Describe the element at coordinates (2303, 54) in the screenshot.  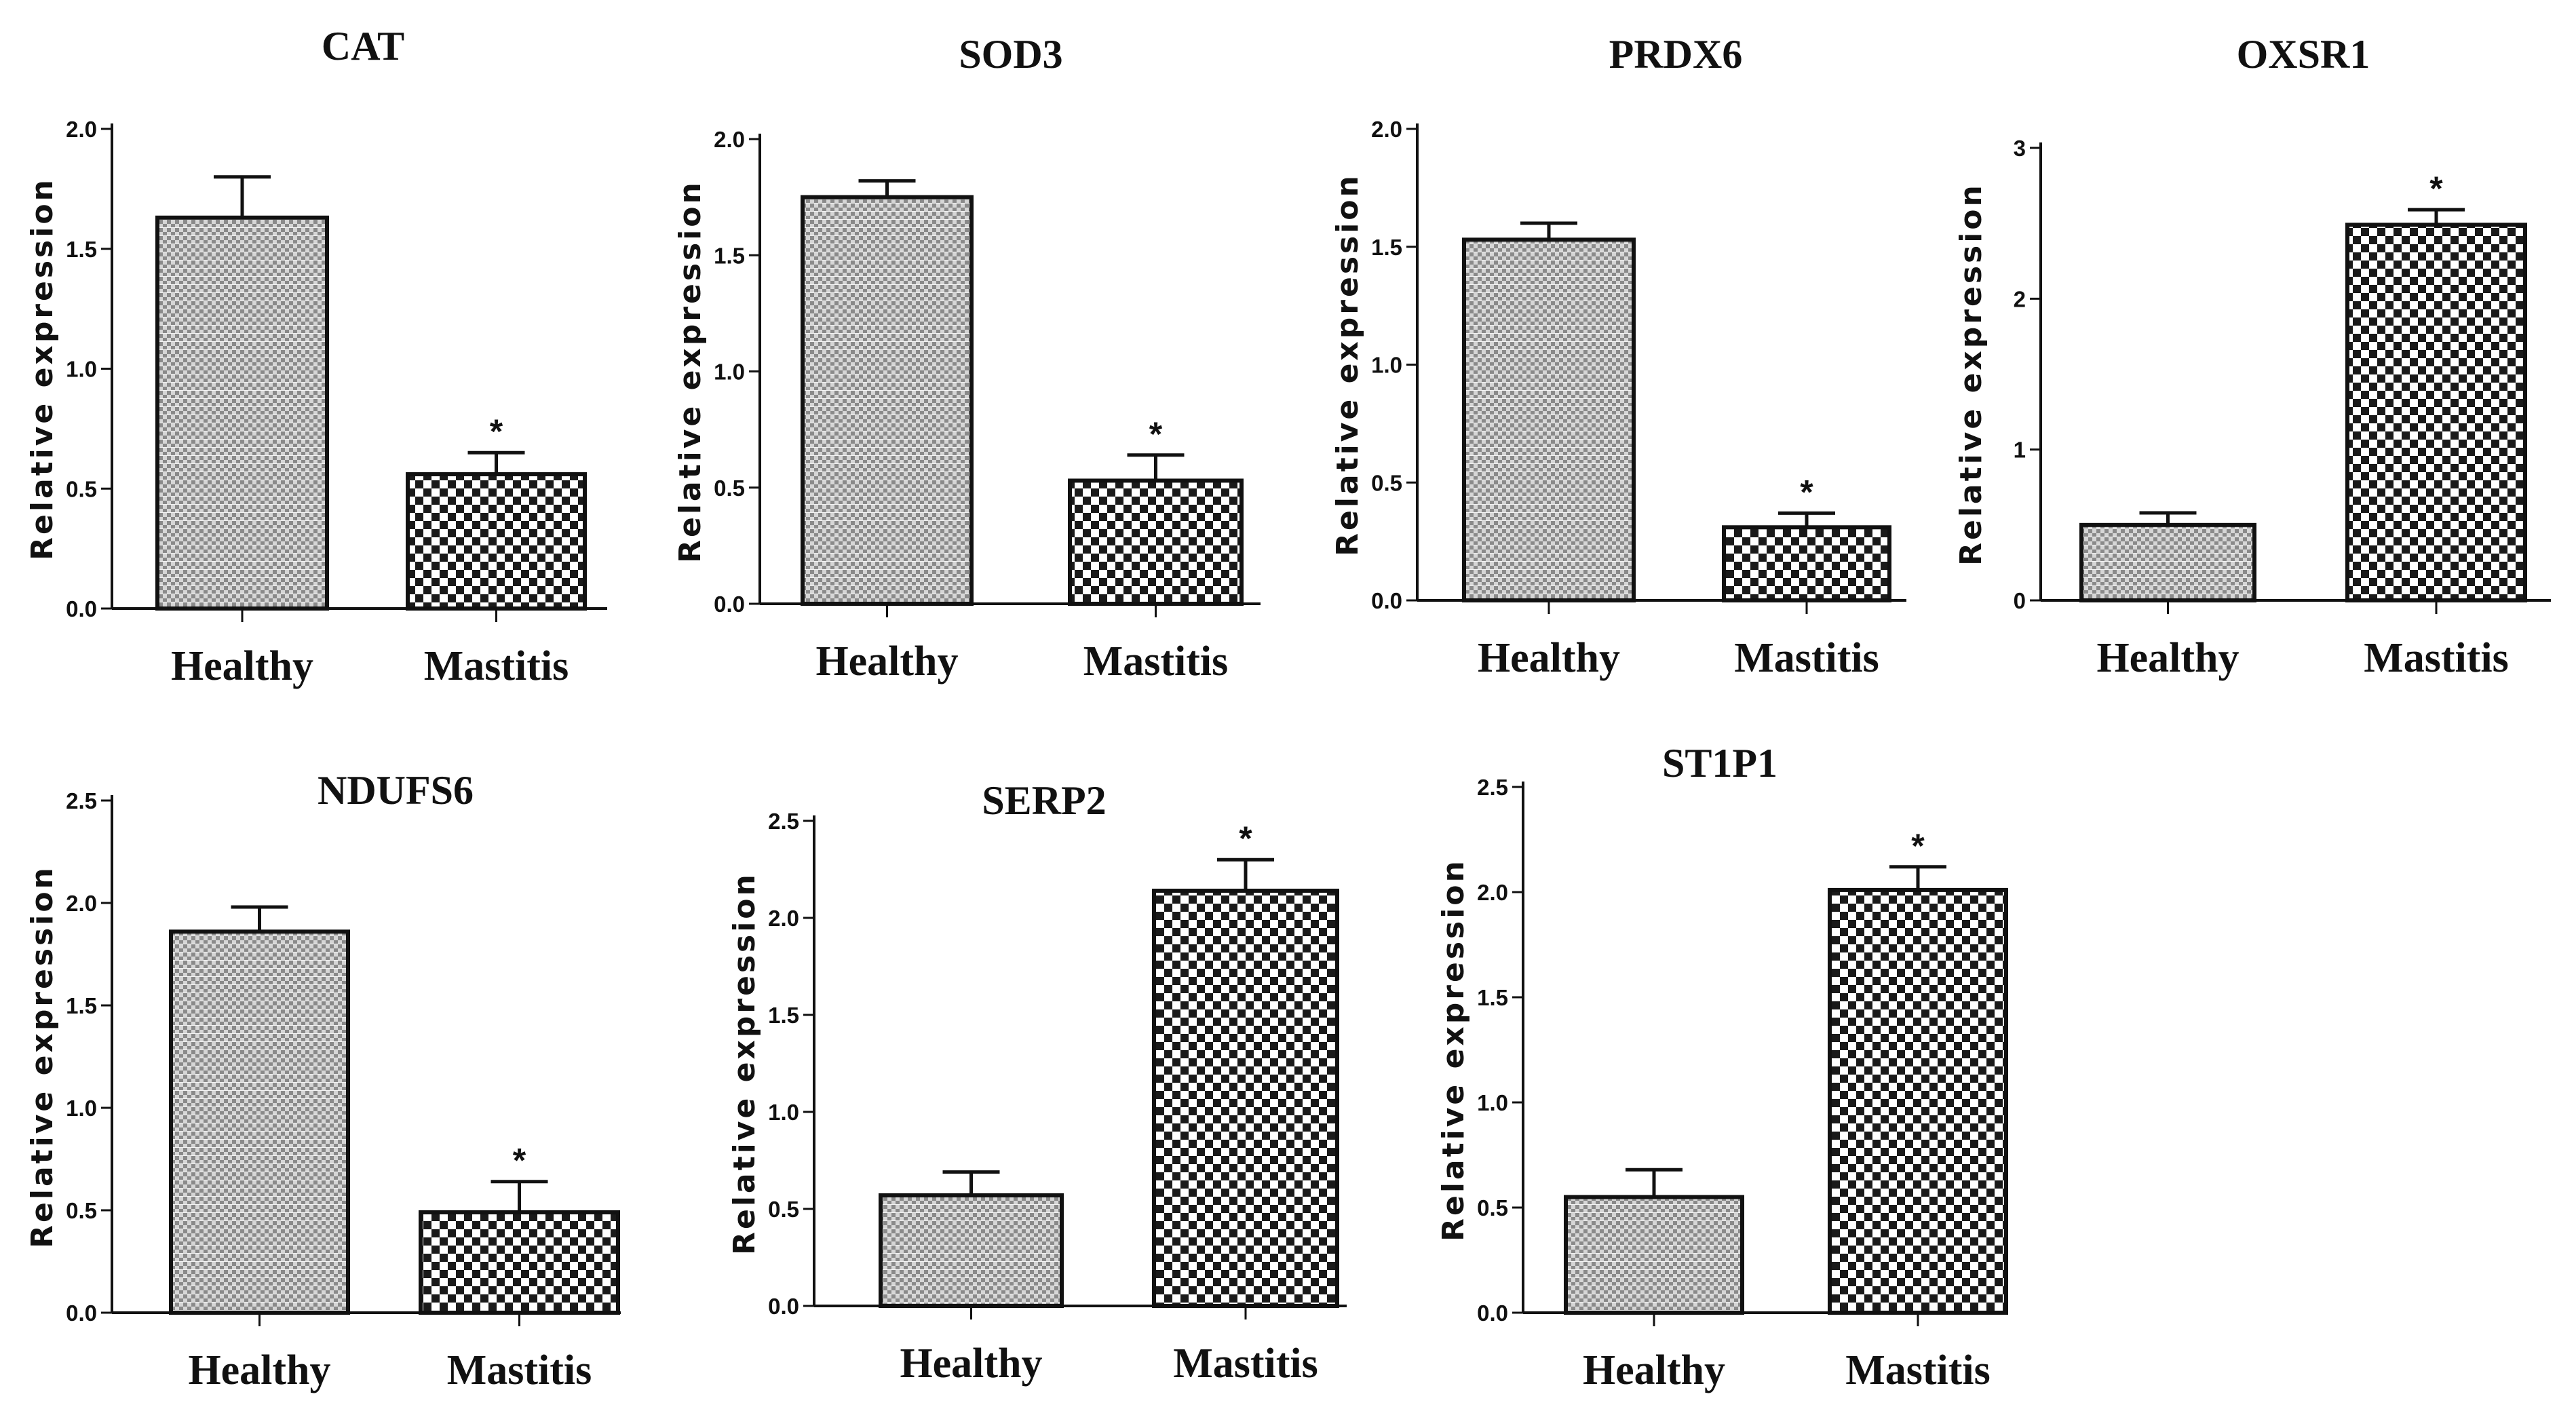
I see `chart-title: OXSR1` at that location.